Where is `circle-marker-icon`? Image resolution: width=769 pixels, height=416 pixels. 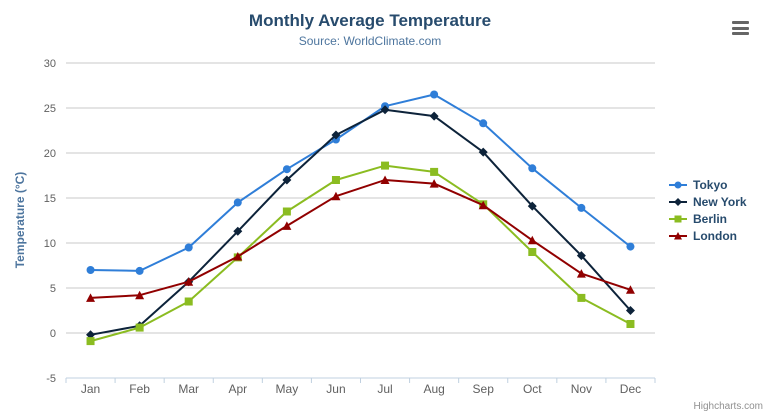
circle-marker-icon is located at coordinates (678, 185).